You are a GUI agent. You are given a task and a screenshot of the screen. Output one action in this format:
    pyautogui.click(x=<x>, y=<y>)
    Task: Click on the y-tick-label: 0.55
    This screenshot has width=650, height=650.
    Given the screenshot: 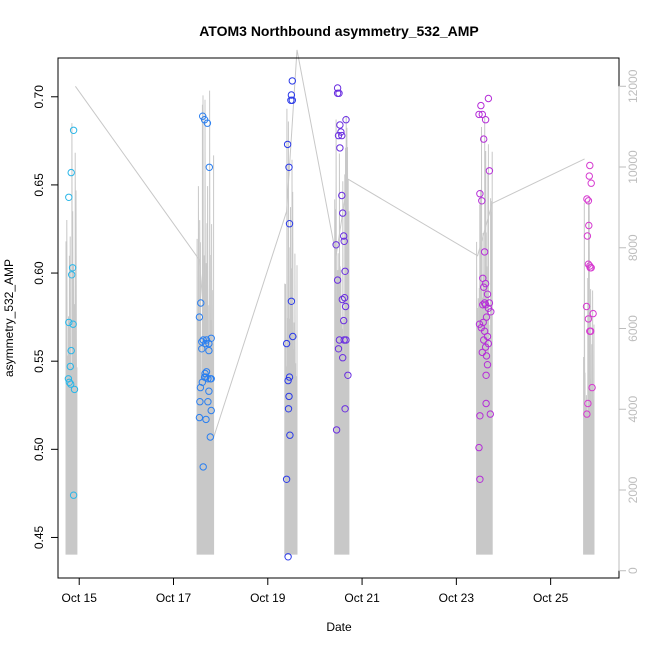 What is the action you would take?
    pyautogui.click(x=39, y=361)
    